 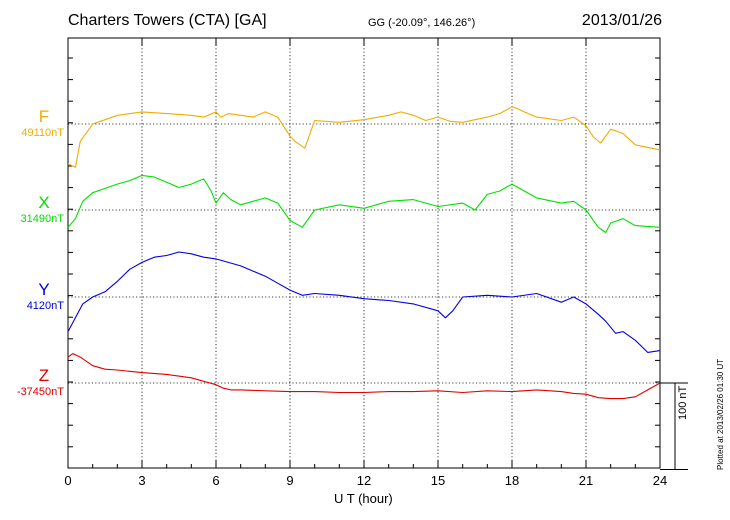 What do you see at coordinates (290, 480) in the screenshot?
I see `x-tick-label-9: 9` at bounding box center [290, 480].